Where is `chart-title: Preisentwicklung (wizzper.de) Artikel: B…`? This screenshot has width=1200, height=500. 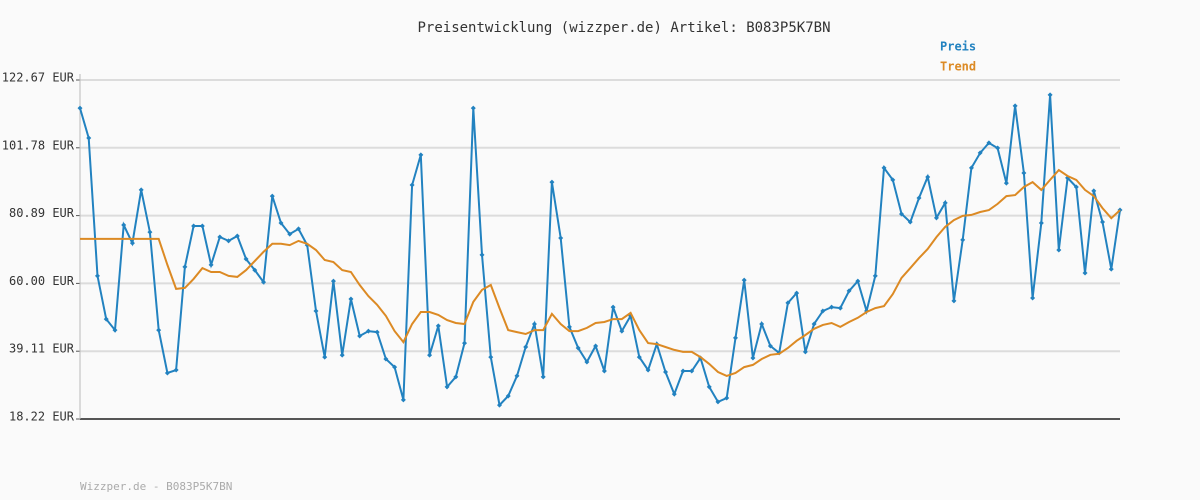
chart-title: Preisentwicklung (wizzper.de) Artikel: B… is located at coordinates (623, 28).